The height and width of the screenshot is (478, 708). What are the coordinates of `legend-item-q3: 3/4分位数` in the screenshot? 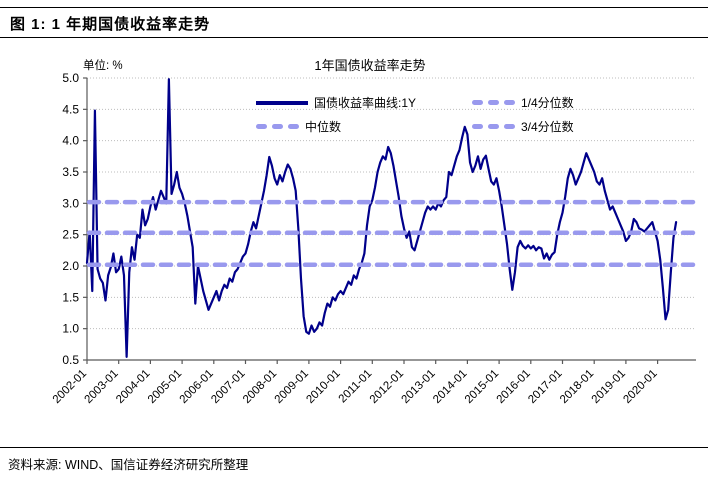 It's located at (523, 126).